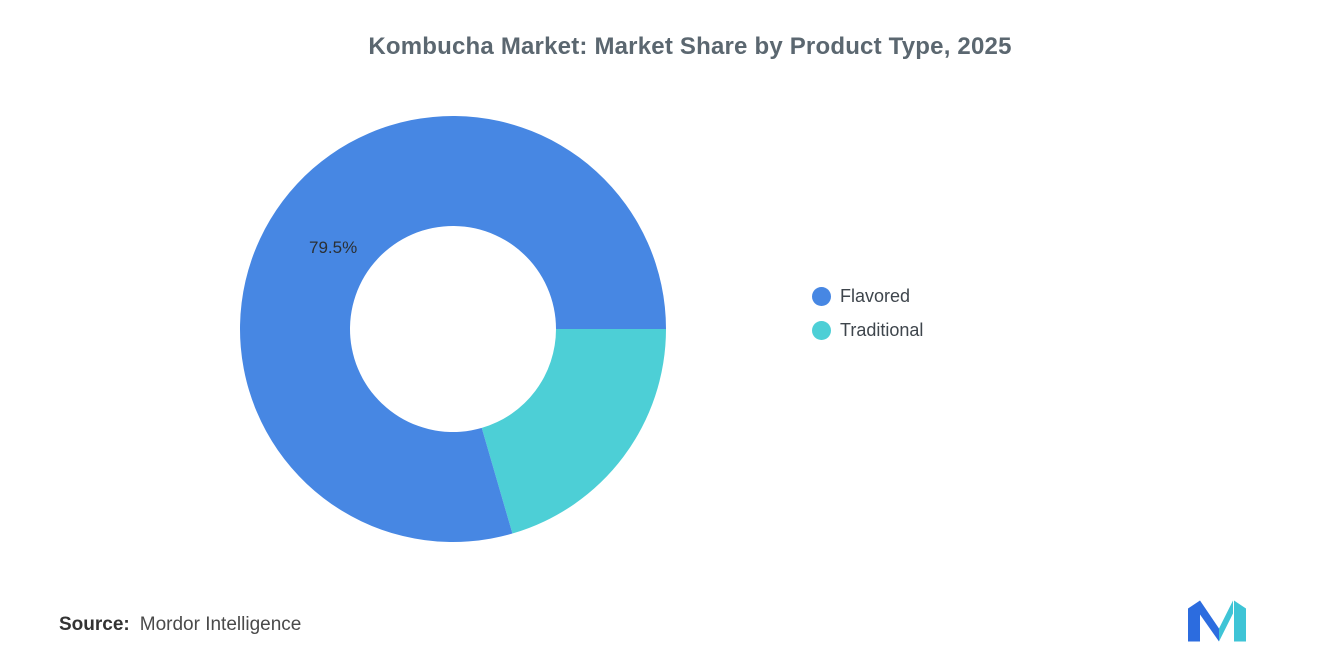 The width and height of the screenshot is (1320, 665). What do you see at coordinates (220, 624) in the screenshot?
I see `source-value: Mordor Intelligence` at bounding box center [220, 624].